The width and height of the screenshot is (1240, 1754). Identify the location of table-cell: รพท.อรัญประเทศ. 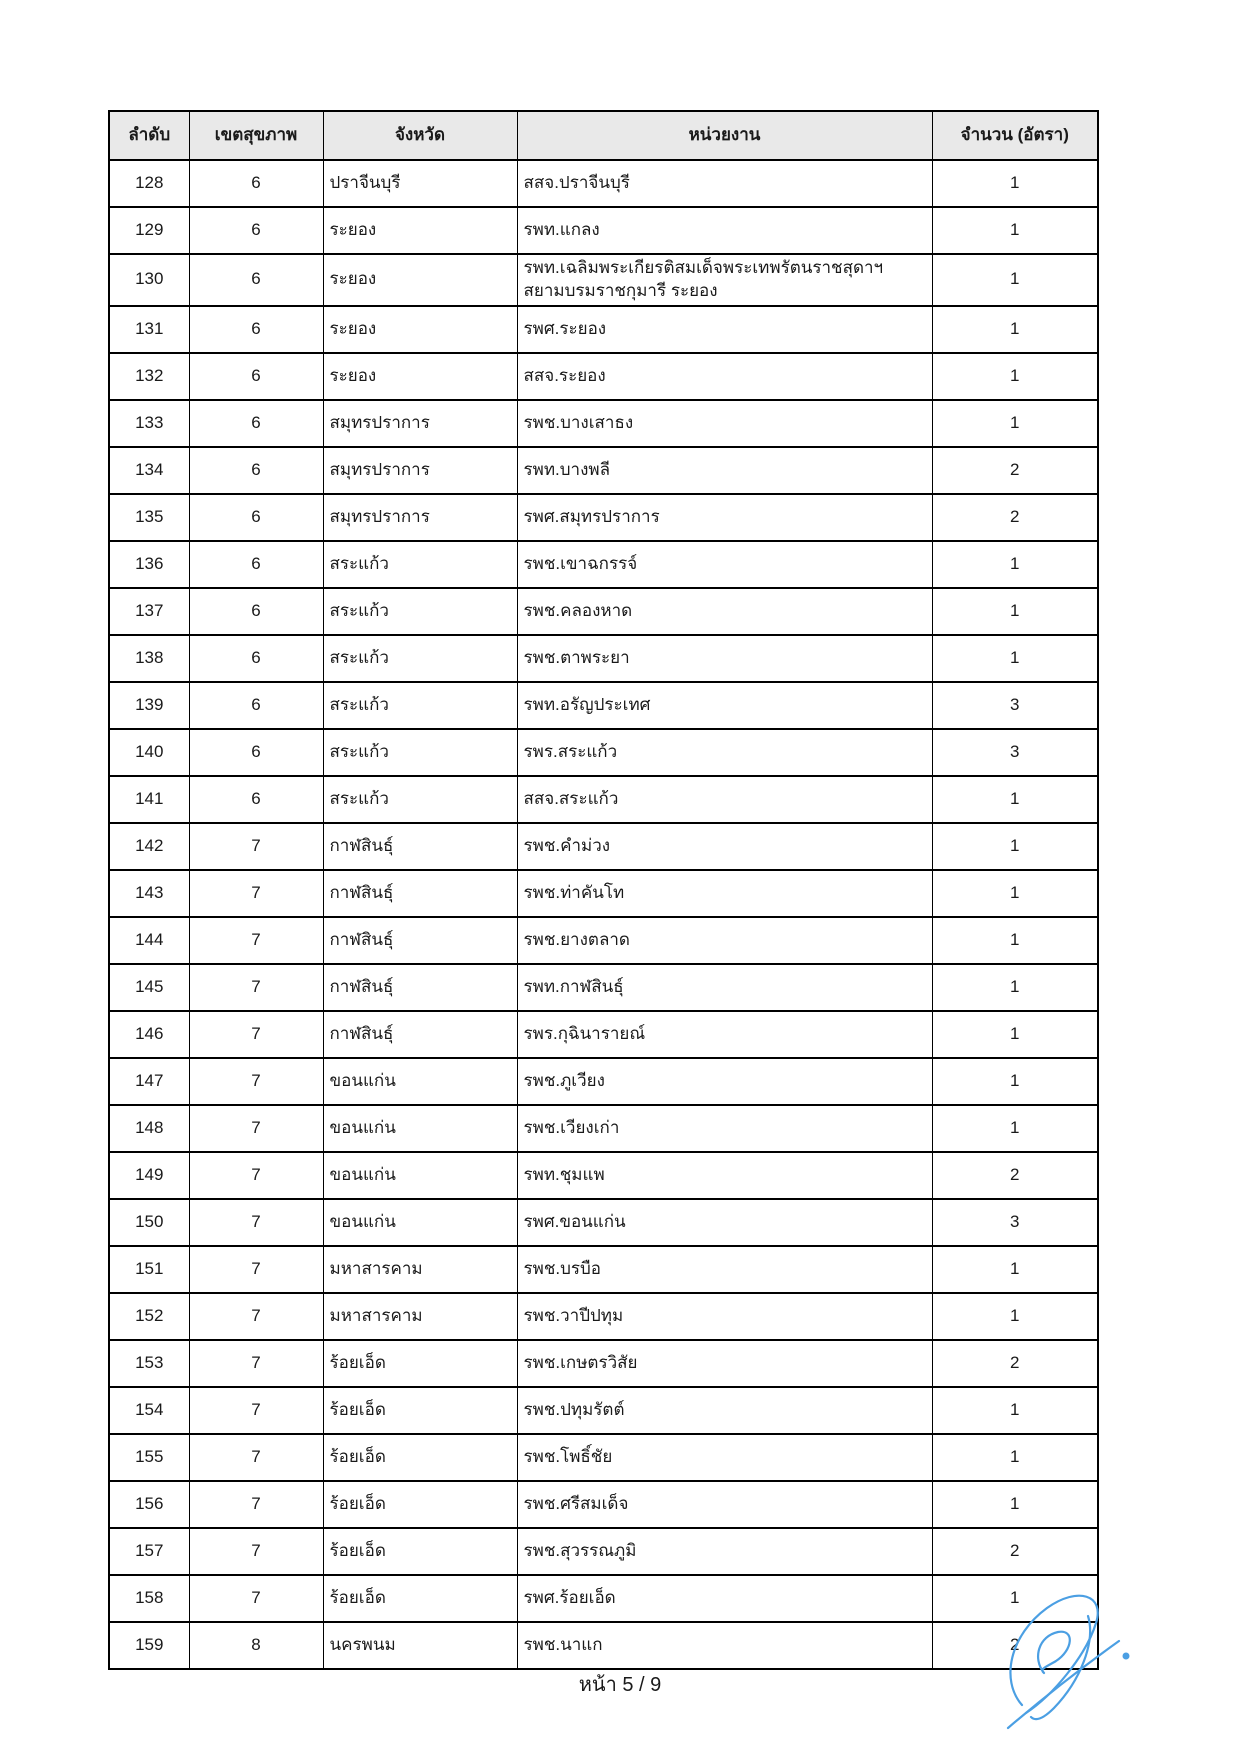
(724, 705).